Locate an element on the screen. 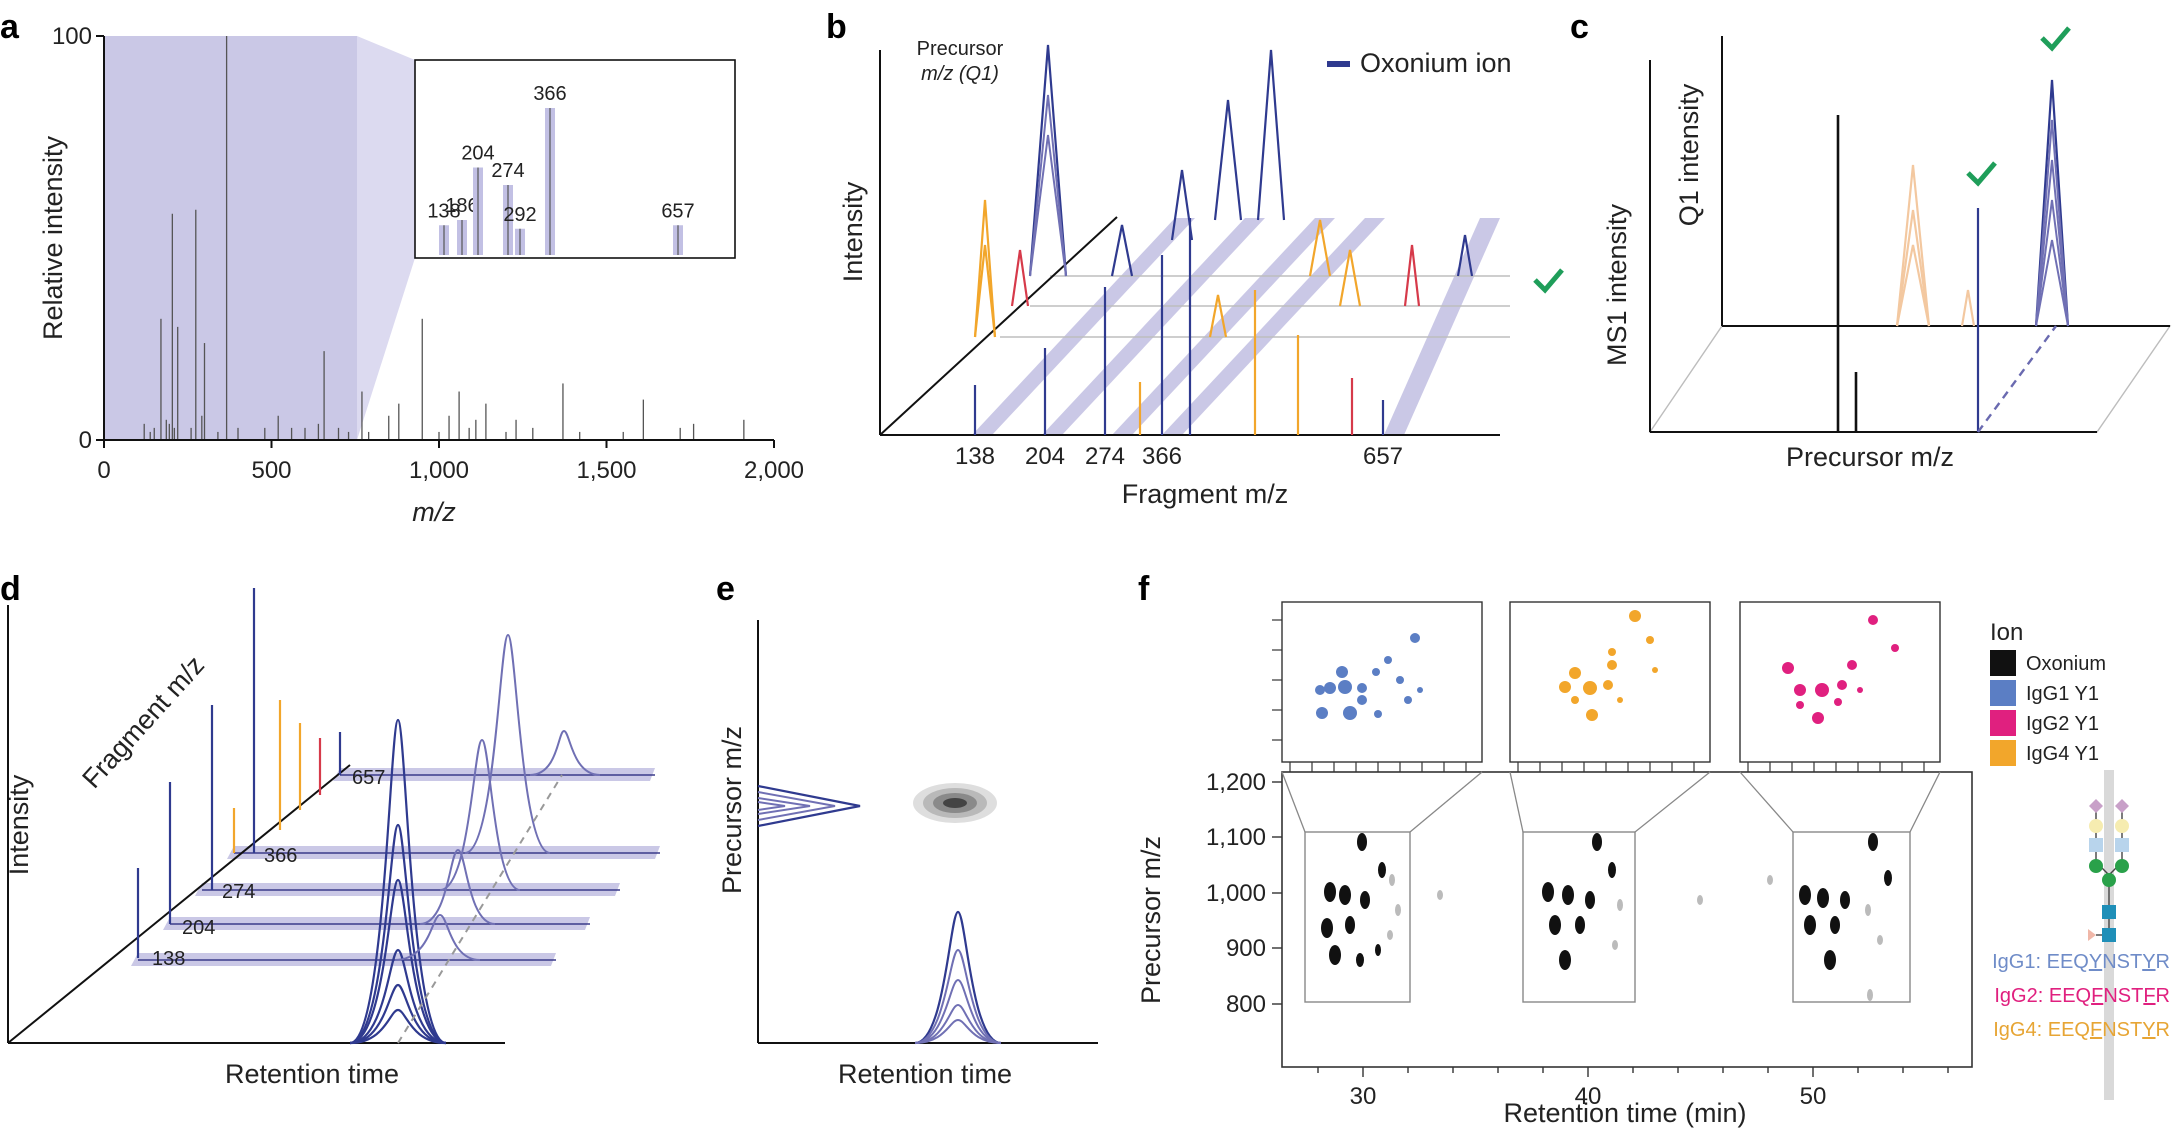 This screenshot has width=2173, height=1131. x-axis-label: Retention time (min) is located at coordinates (1624, 1113).